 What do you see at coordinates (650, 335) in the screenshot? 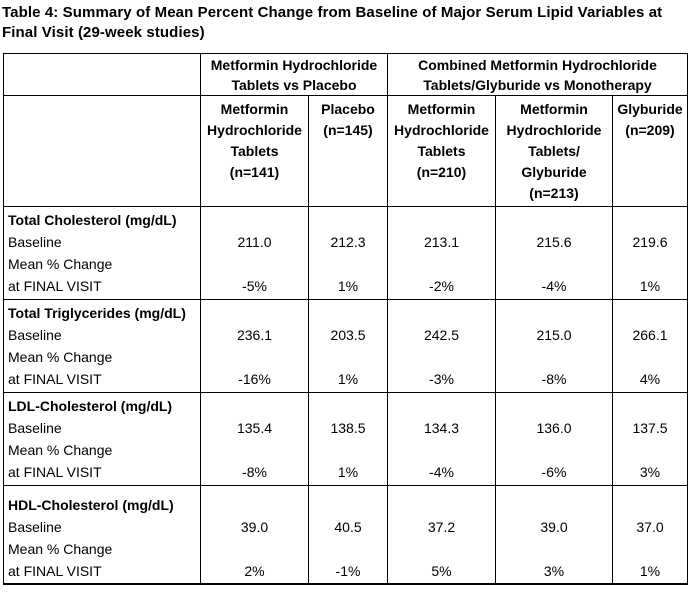
I see `baseline-value: 266.1` at bounding box center [650, 335].